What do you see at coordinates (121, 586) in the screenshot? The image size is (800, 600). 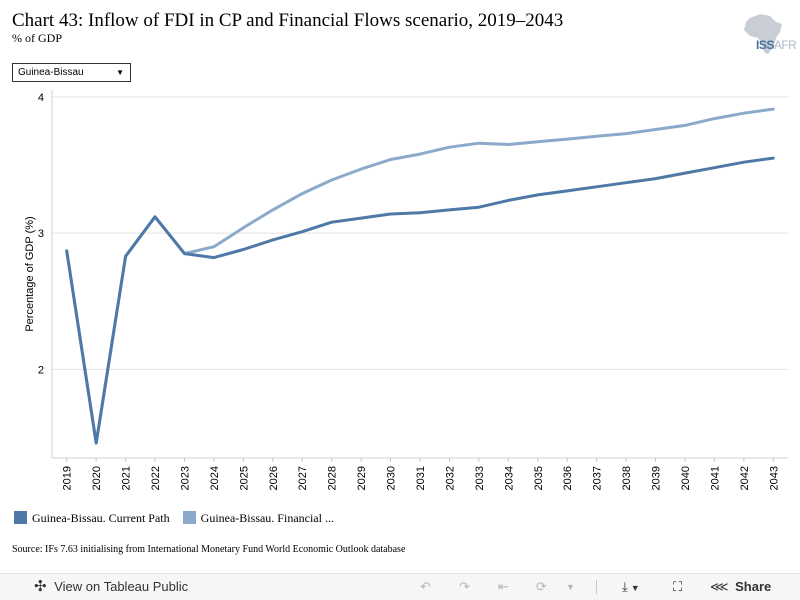 I see `view-on-tableau-label: View on Tableau Public` at bounding box center [121, 586].